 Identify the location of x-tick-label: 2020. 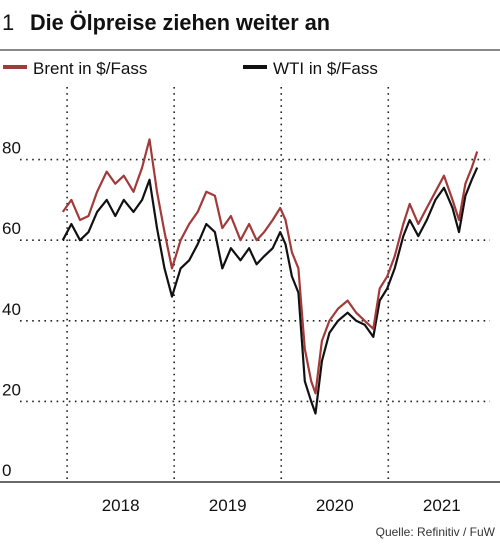
(335, 505).